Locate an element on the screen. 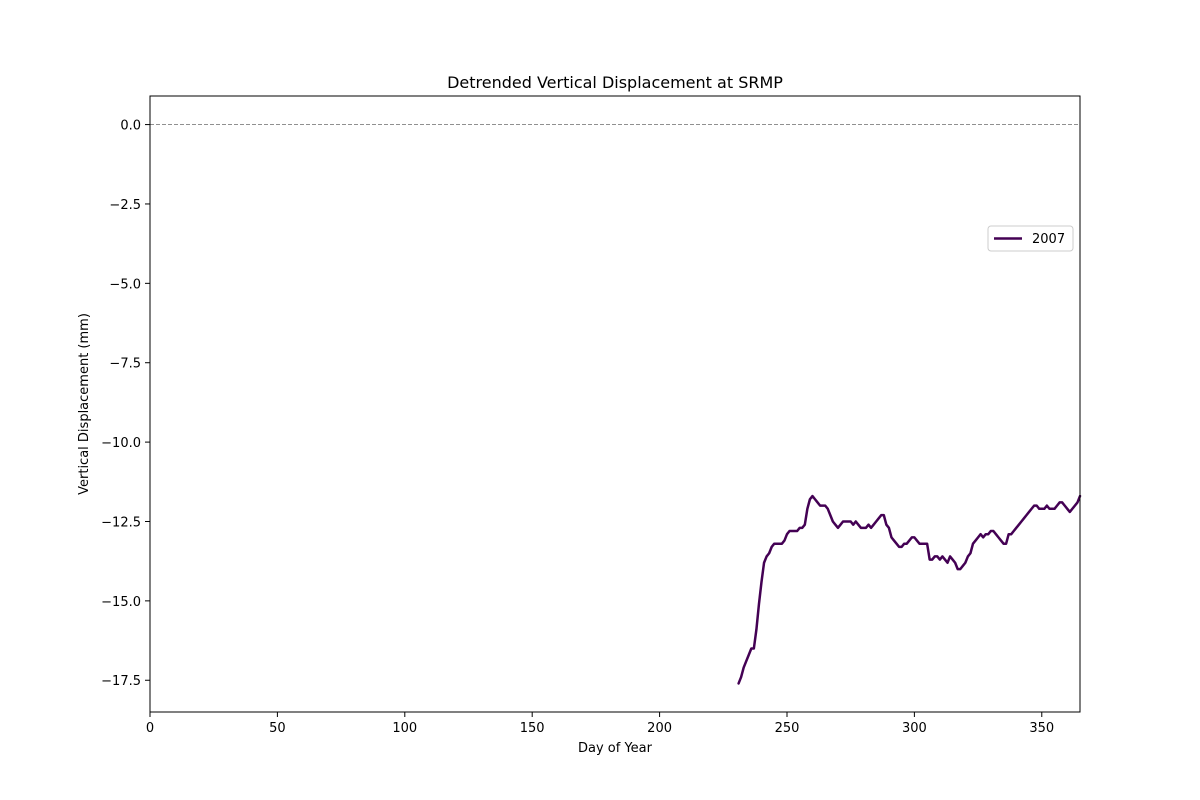 This screenshot has height=800, width=1200. legend-box is located at coordinates (1030, 238).